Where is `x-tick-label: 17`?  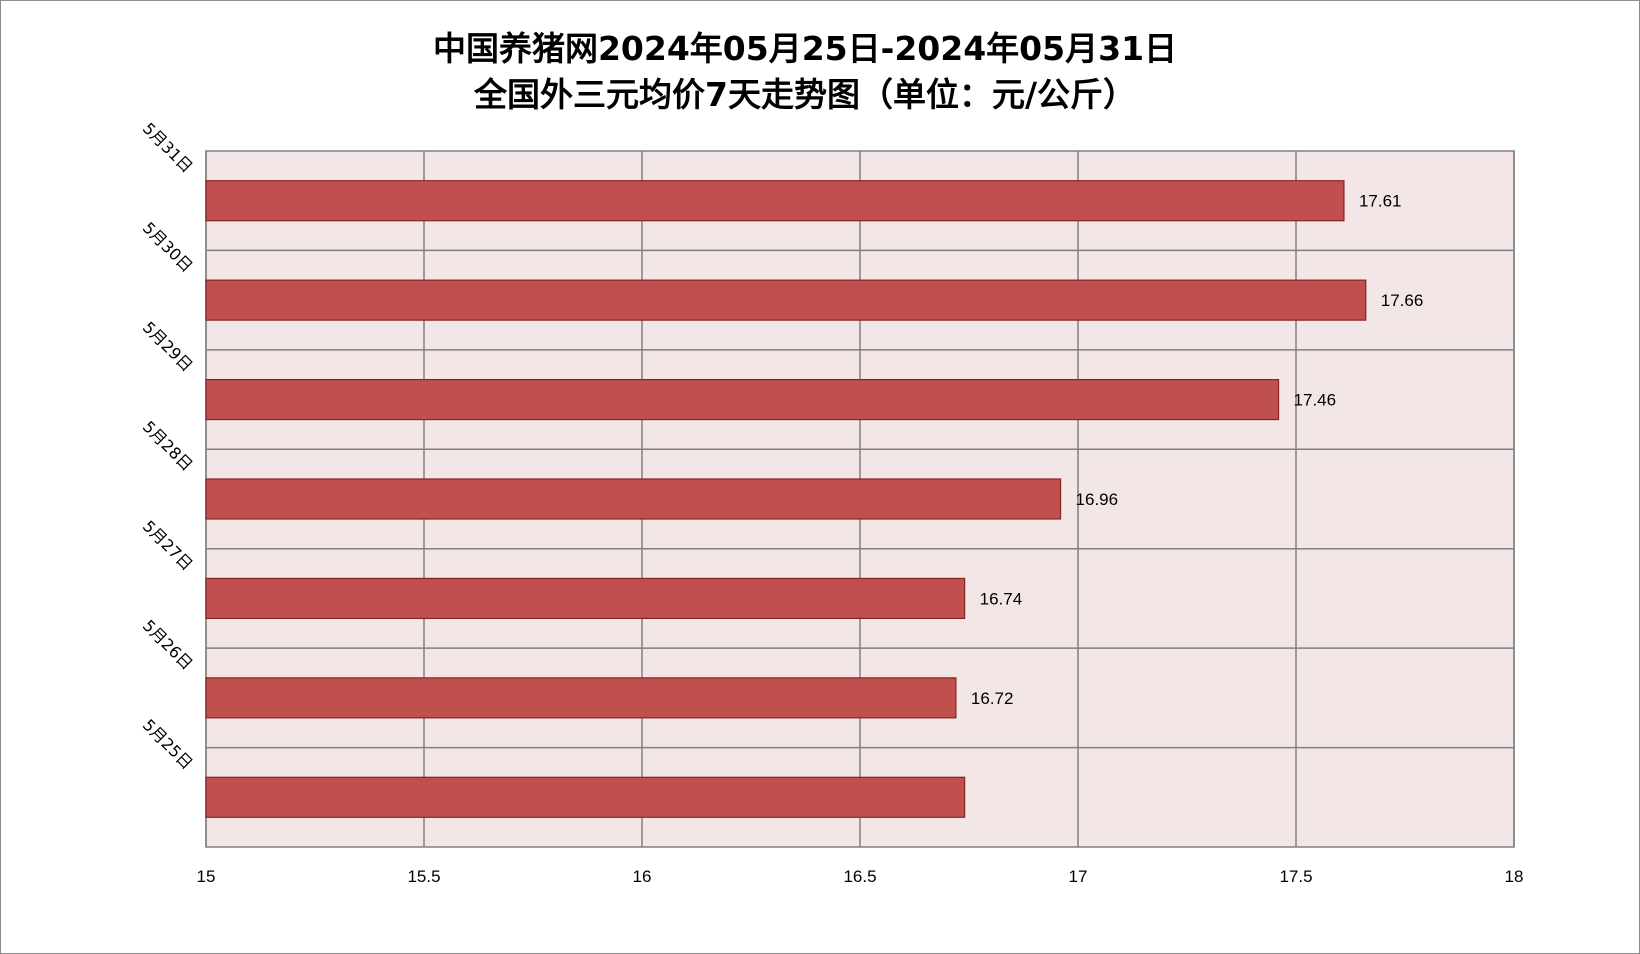
x-tick-label: 17 is located at coordinates (1078, 876).